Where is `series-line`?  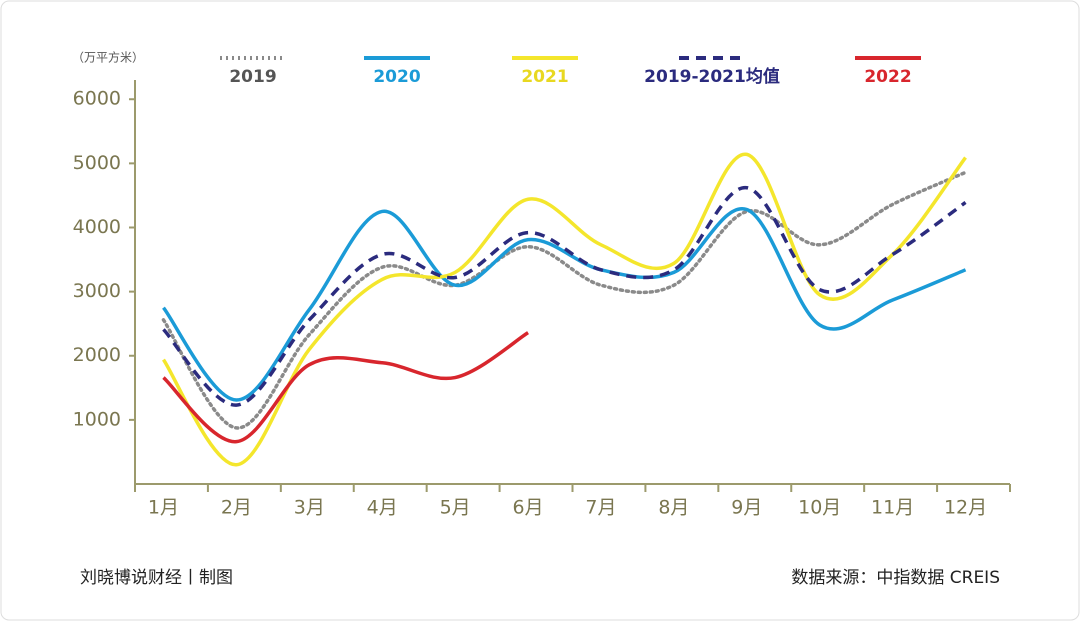 series-line is located at coordinates (345, 387).